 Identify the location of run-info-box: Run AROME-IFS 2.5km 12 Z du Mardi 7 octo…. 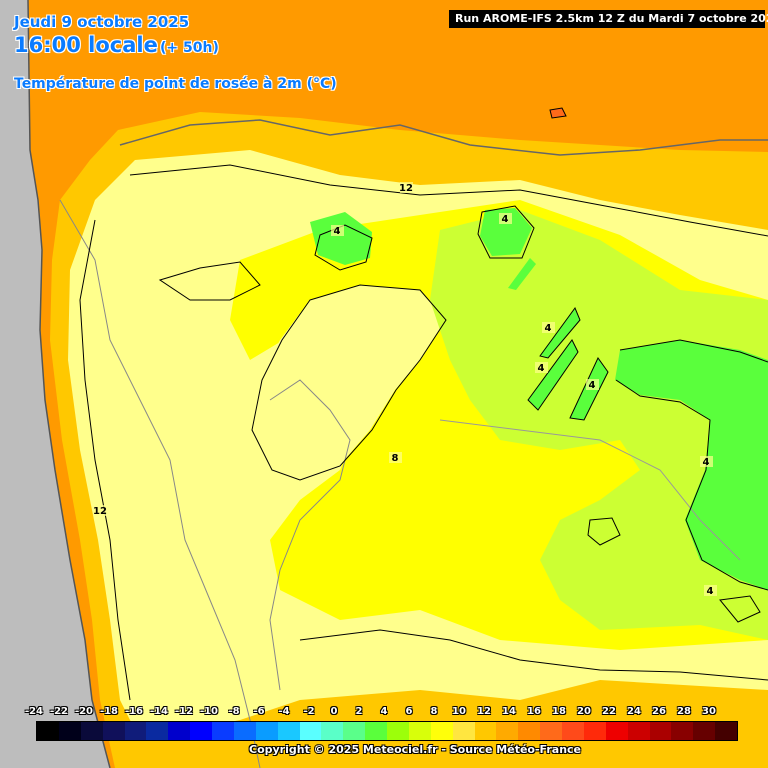
(608, 19).